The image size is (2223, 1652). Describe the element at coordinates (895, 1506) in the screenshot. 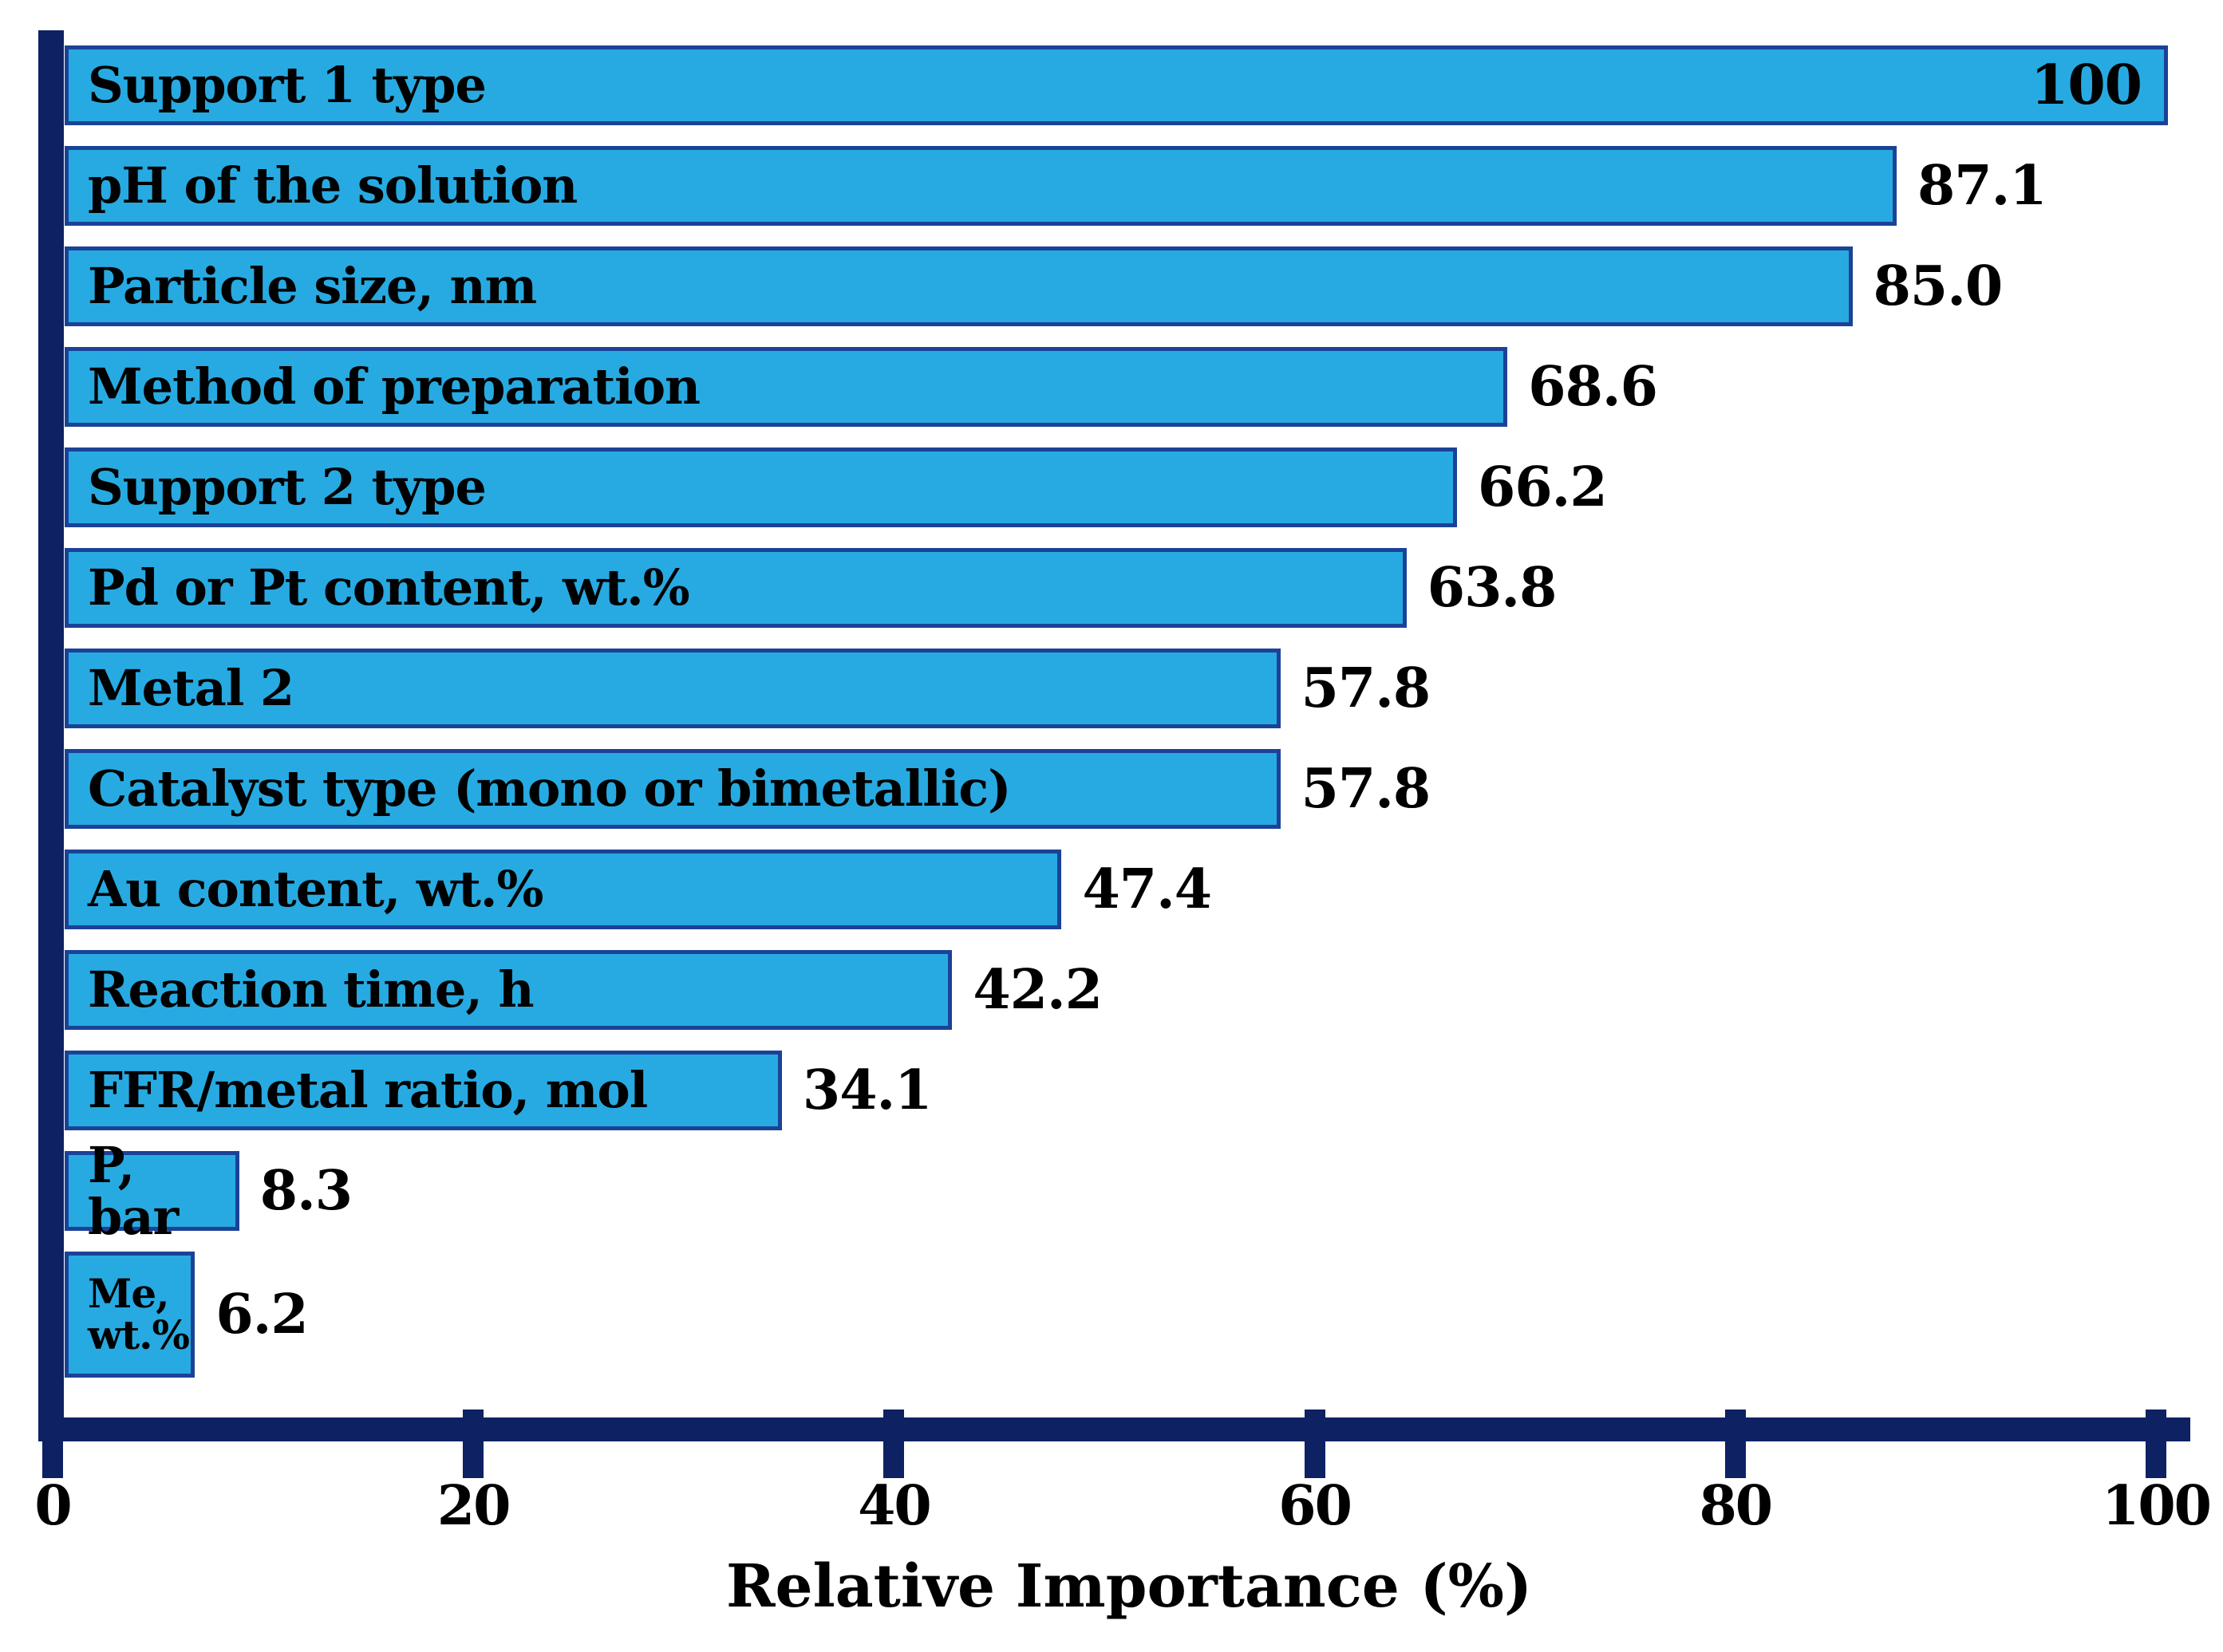

I see `x-axis-tick-label: 40` at that location.